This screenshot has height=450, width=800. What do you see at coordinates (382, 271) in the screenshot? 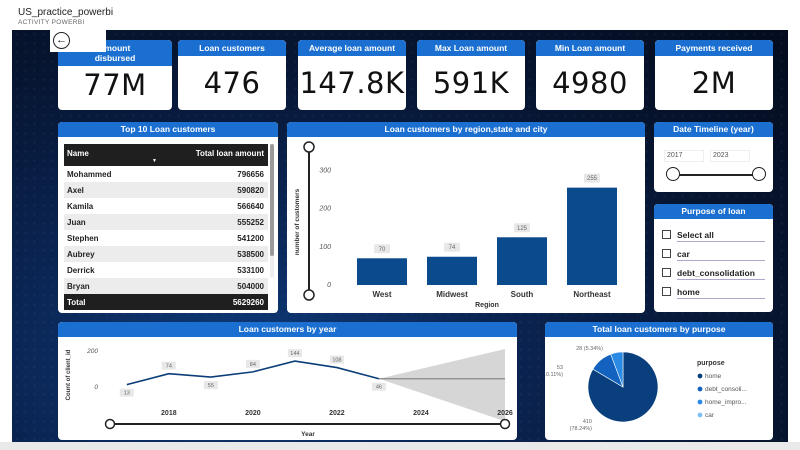
I see `bar-west` at bounding box center [382, 271].